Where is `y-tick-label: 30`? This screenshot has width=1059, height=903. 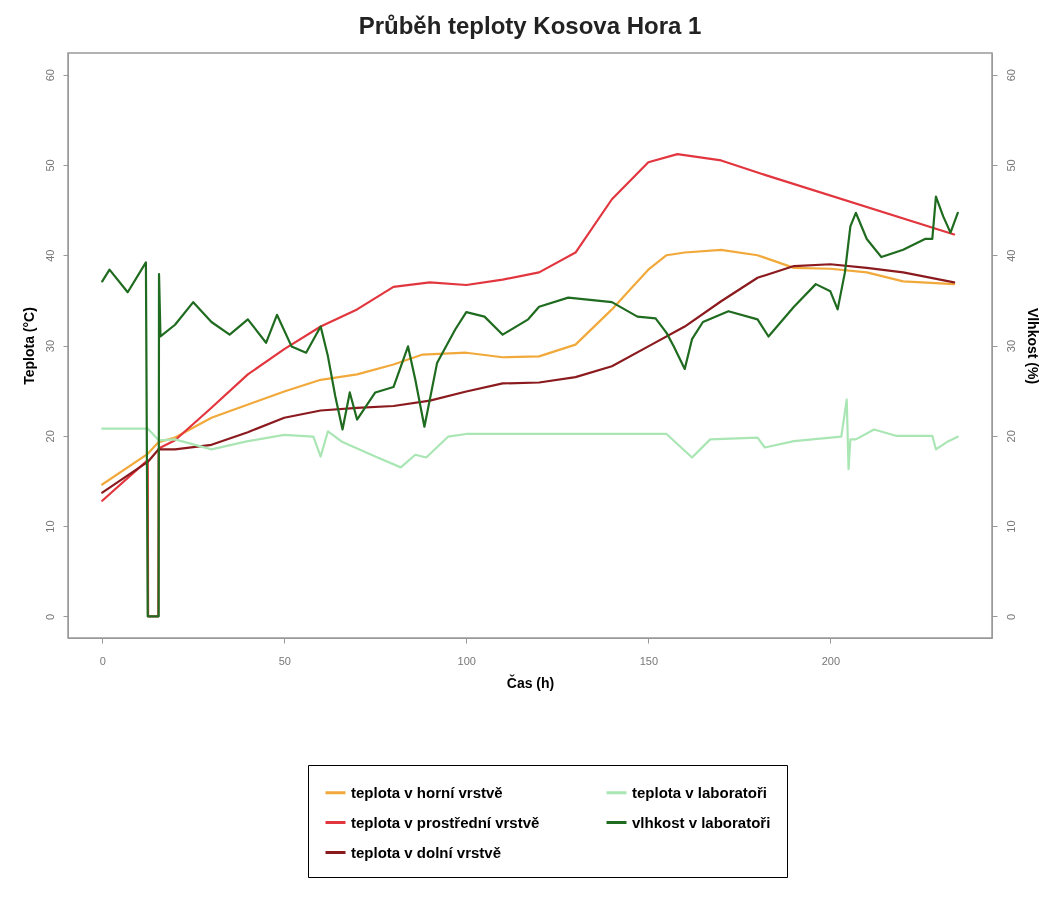
y-tick-label: 30 is located at coordinates (49, 346).